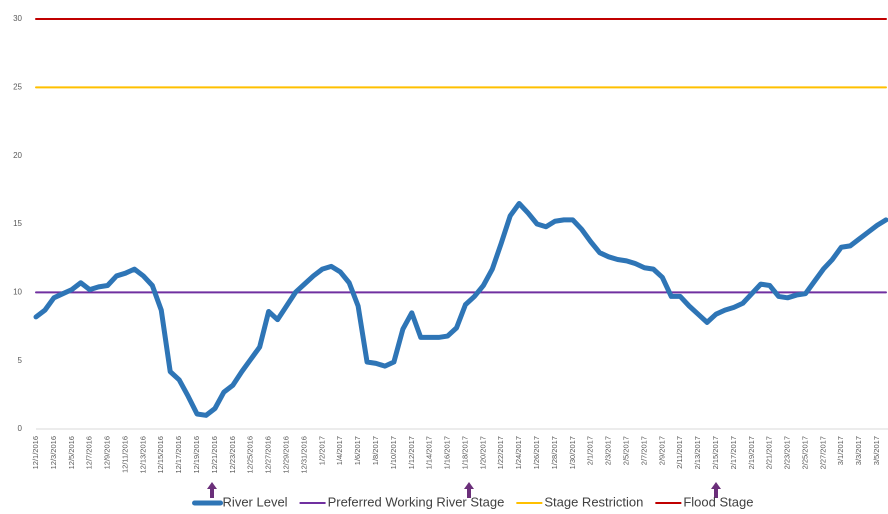  Describe the element at coordinates (232, 455) in the screenshot. I see `x-tick-label: 12/23/2016` at that location.